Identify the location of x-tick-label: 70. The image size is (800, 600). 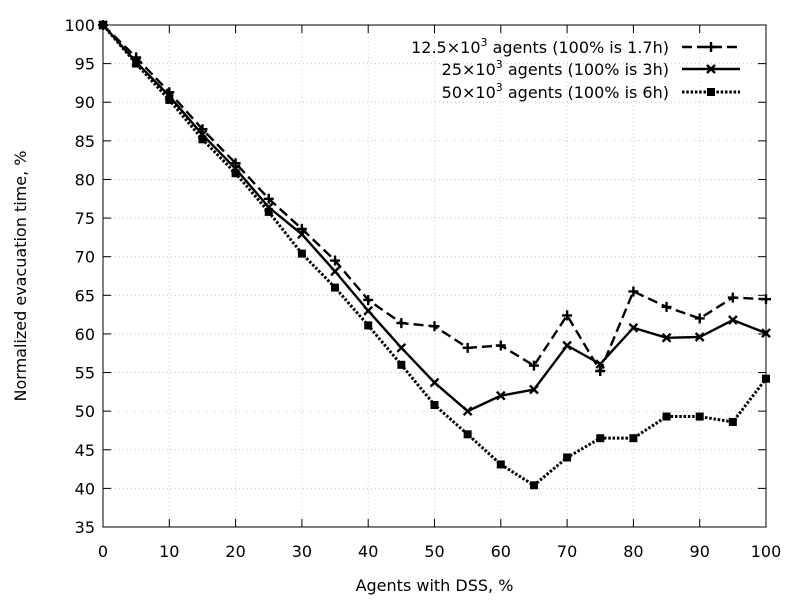
(567, 551).